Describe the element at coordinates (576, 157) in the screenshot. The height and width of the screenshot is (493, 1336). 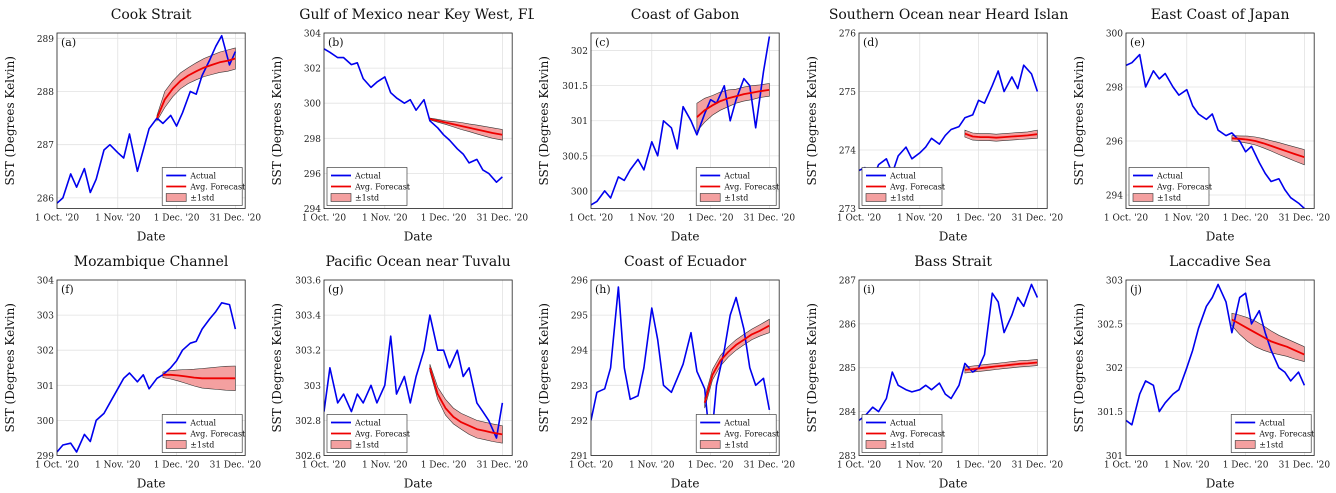
I see `y-tick-label: 300.5` at that location.